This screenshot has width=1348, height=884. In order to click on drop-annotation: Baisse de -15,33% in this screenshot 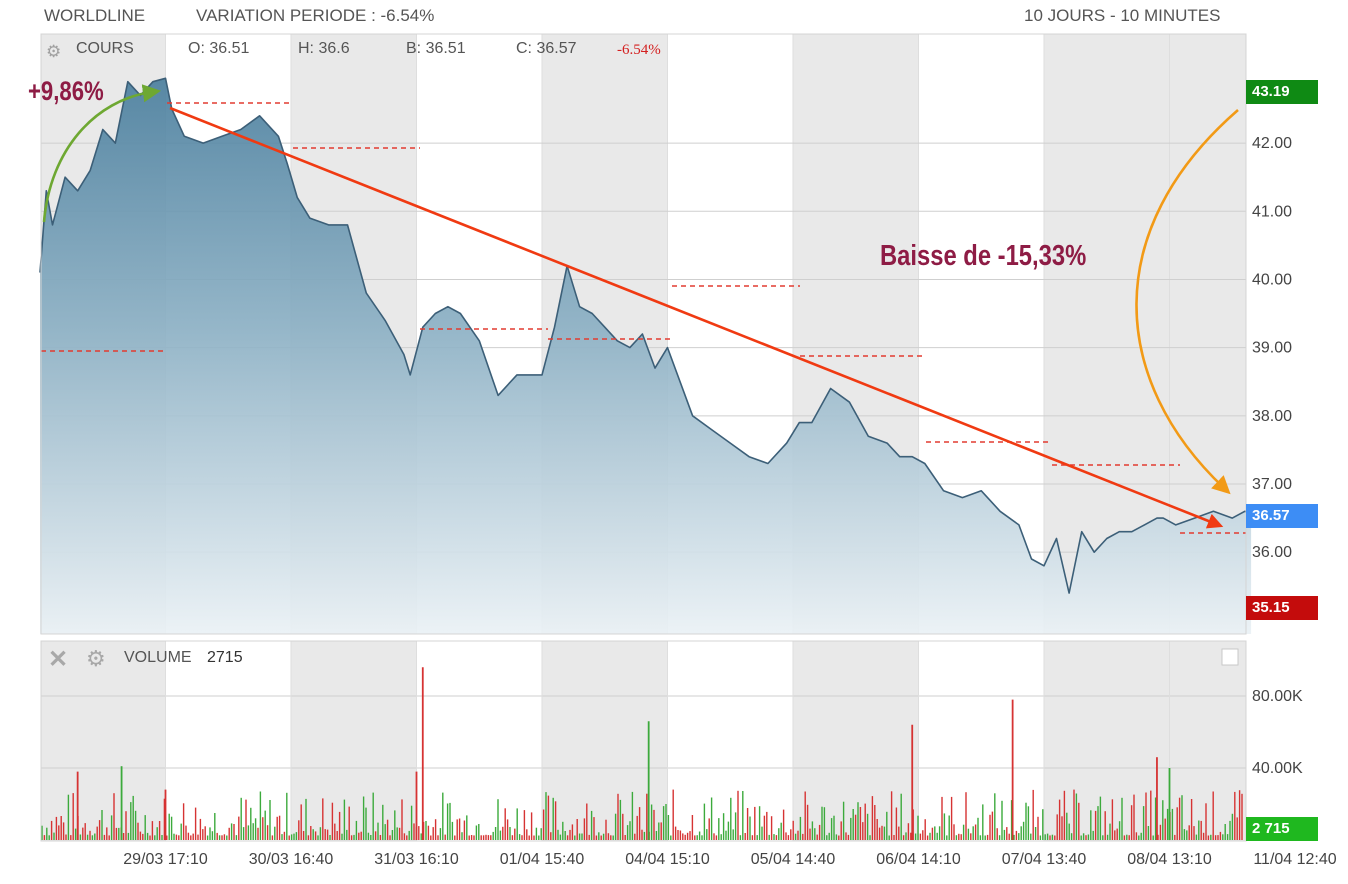, I will do `click(983, 256)`.